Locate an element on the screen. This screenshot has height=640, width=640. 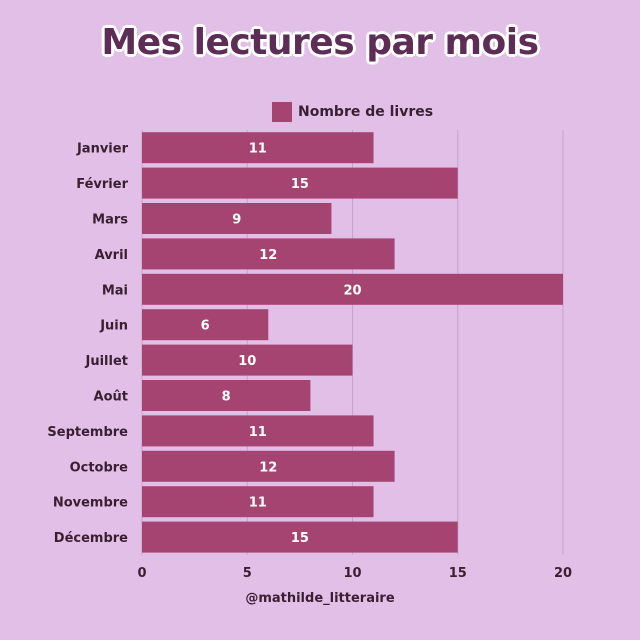
bar-value-label: 9 is located at coordinates (236, 220).